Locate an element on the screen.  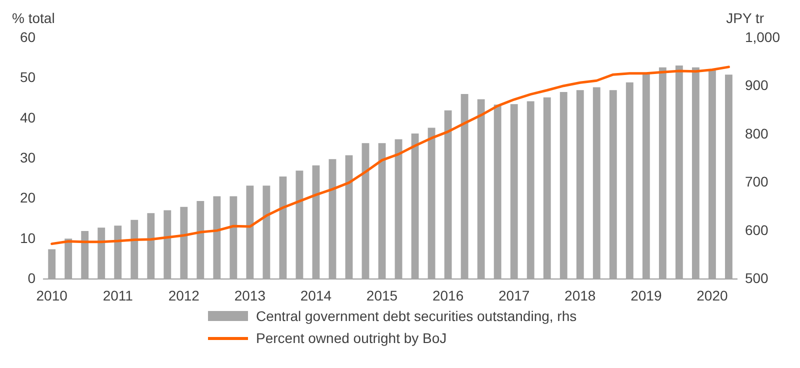
y-tick-label: 60 is located at coordinates (28, 36).